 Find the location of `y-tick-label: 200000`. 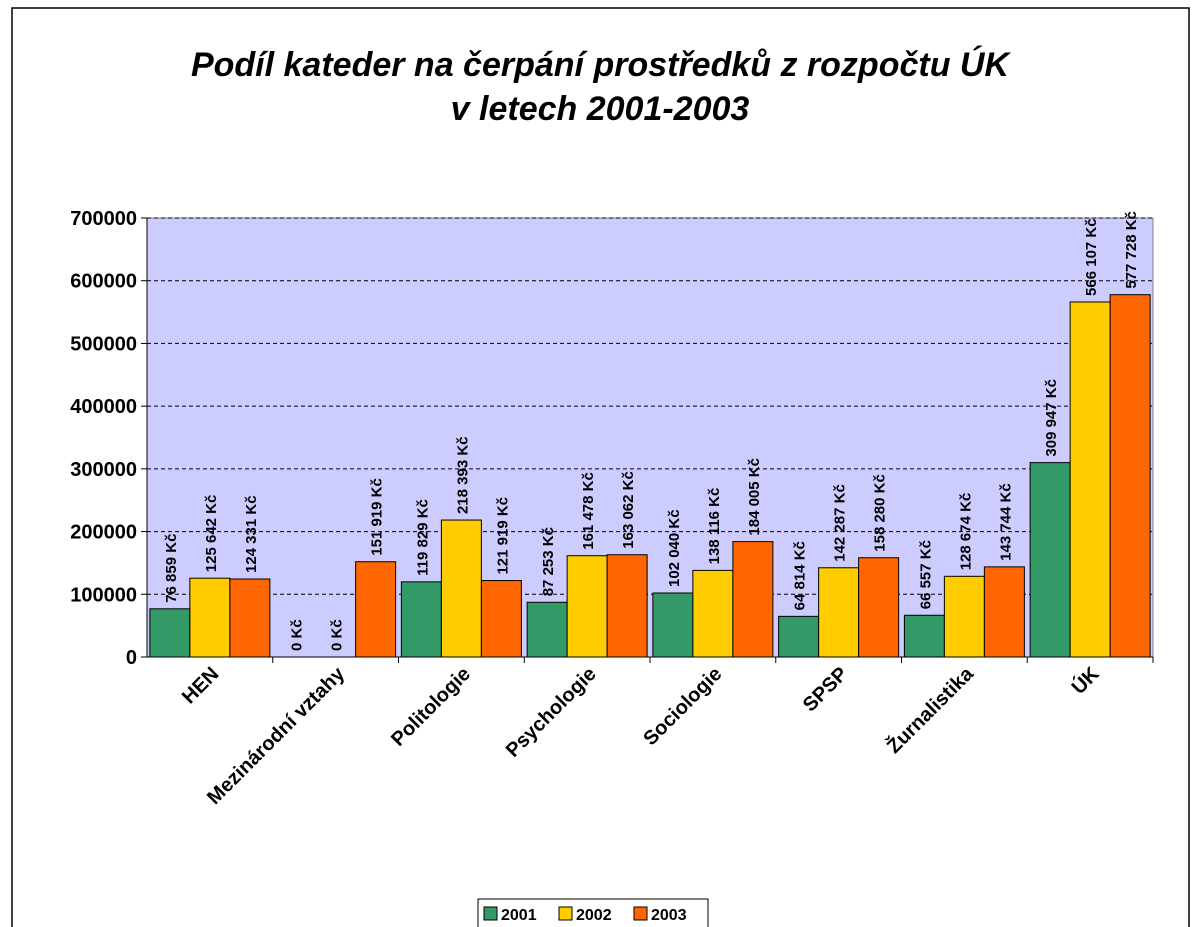

y-tick-label: 200000 is located at coordinates (103, 533).